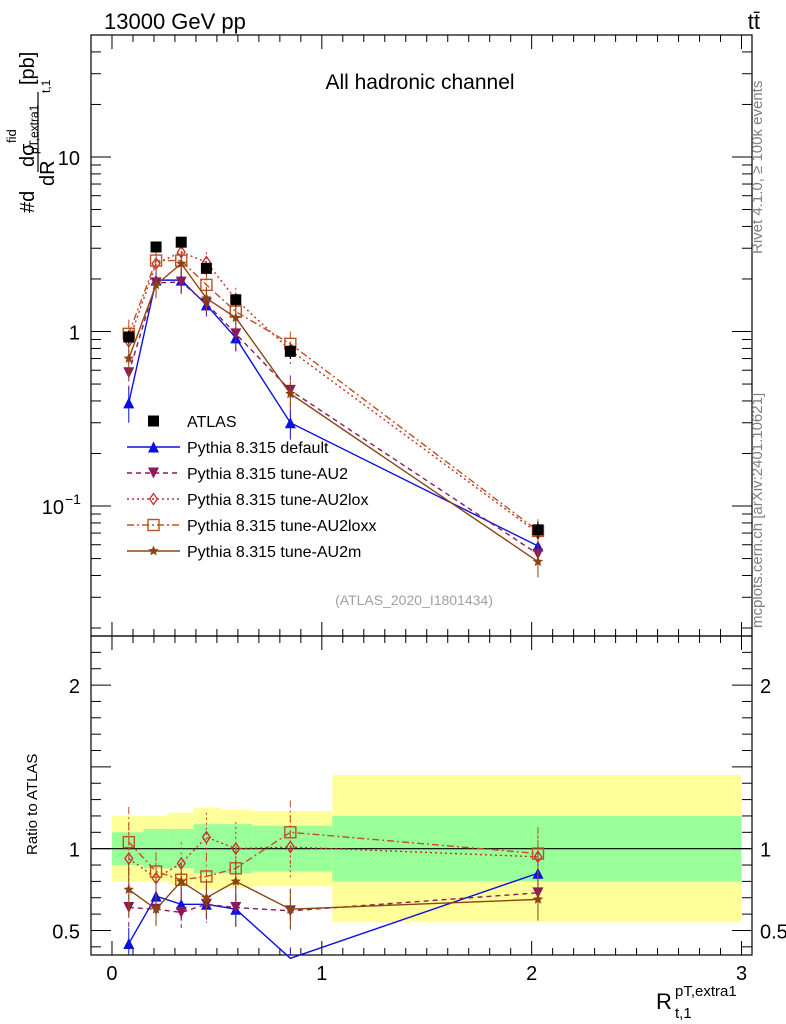 Image resolution: width=786 pixels, height=1024 pixels. I want to click on legend-entry: Pythia 8.315 default, so click(228, 448).